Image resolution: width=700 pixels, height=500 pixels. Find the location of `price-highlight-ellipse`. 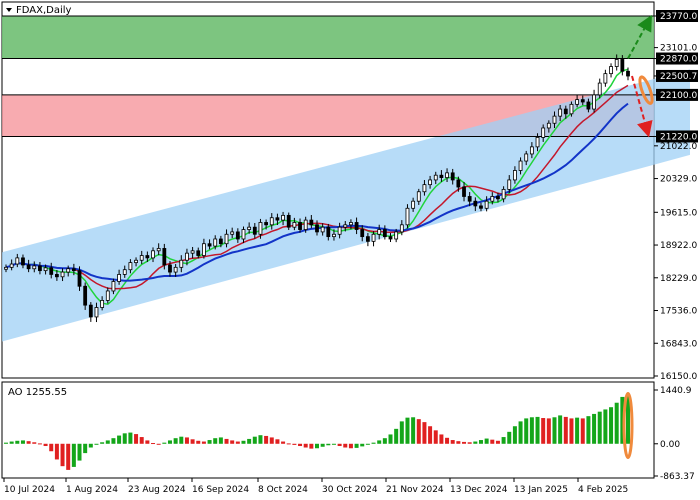

price-highlight-ellipse is located at coordinates (646, 90).